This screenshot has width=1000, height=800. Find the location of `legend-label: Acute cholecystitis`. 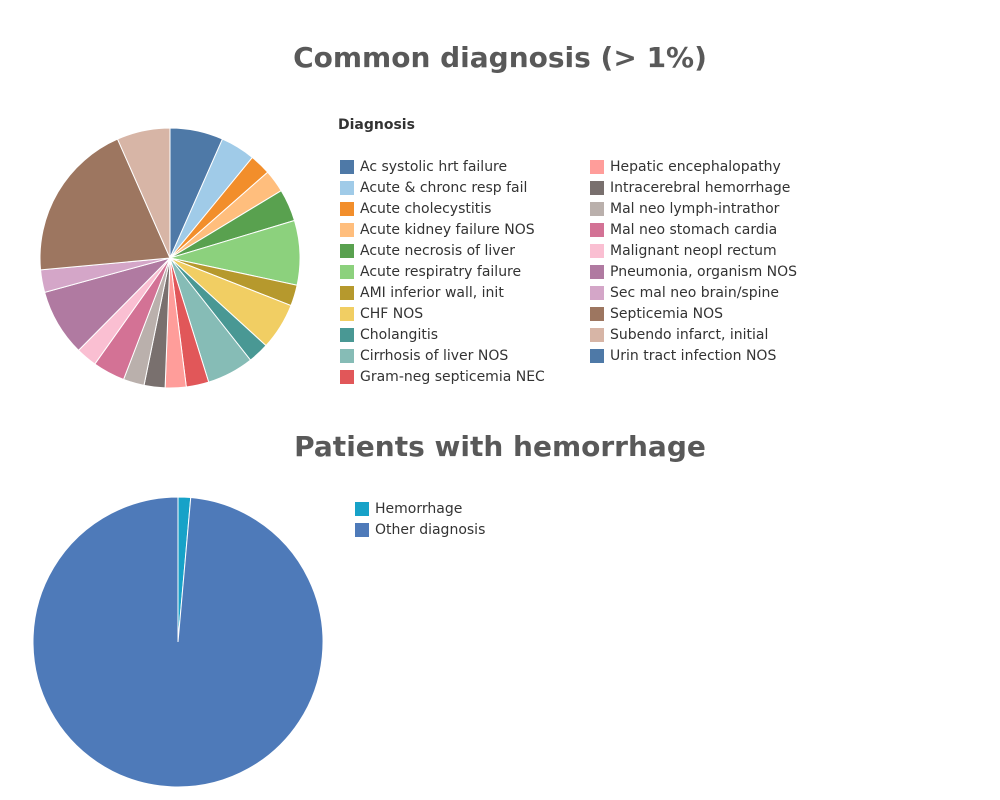

legend-label: Acute cholecystitis is located at coordinates (426, 208).